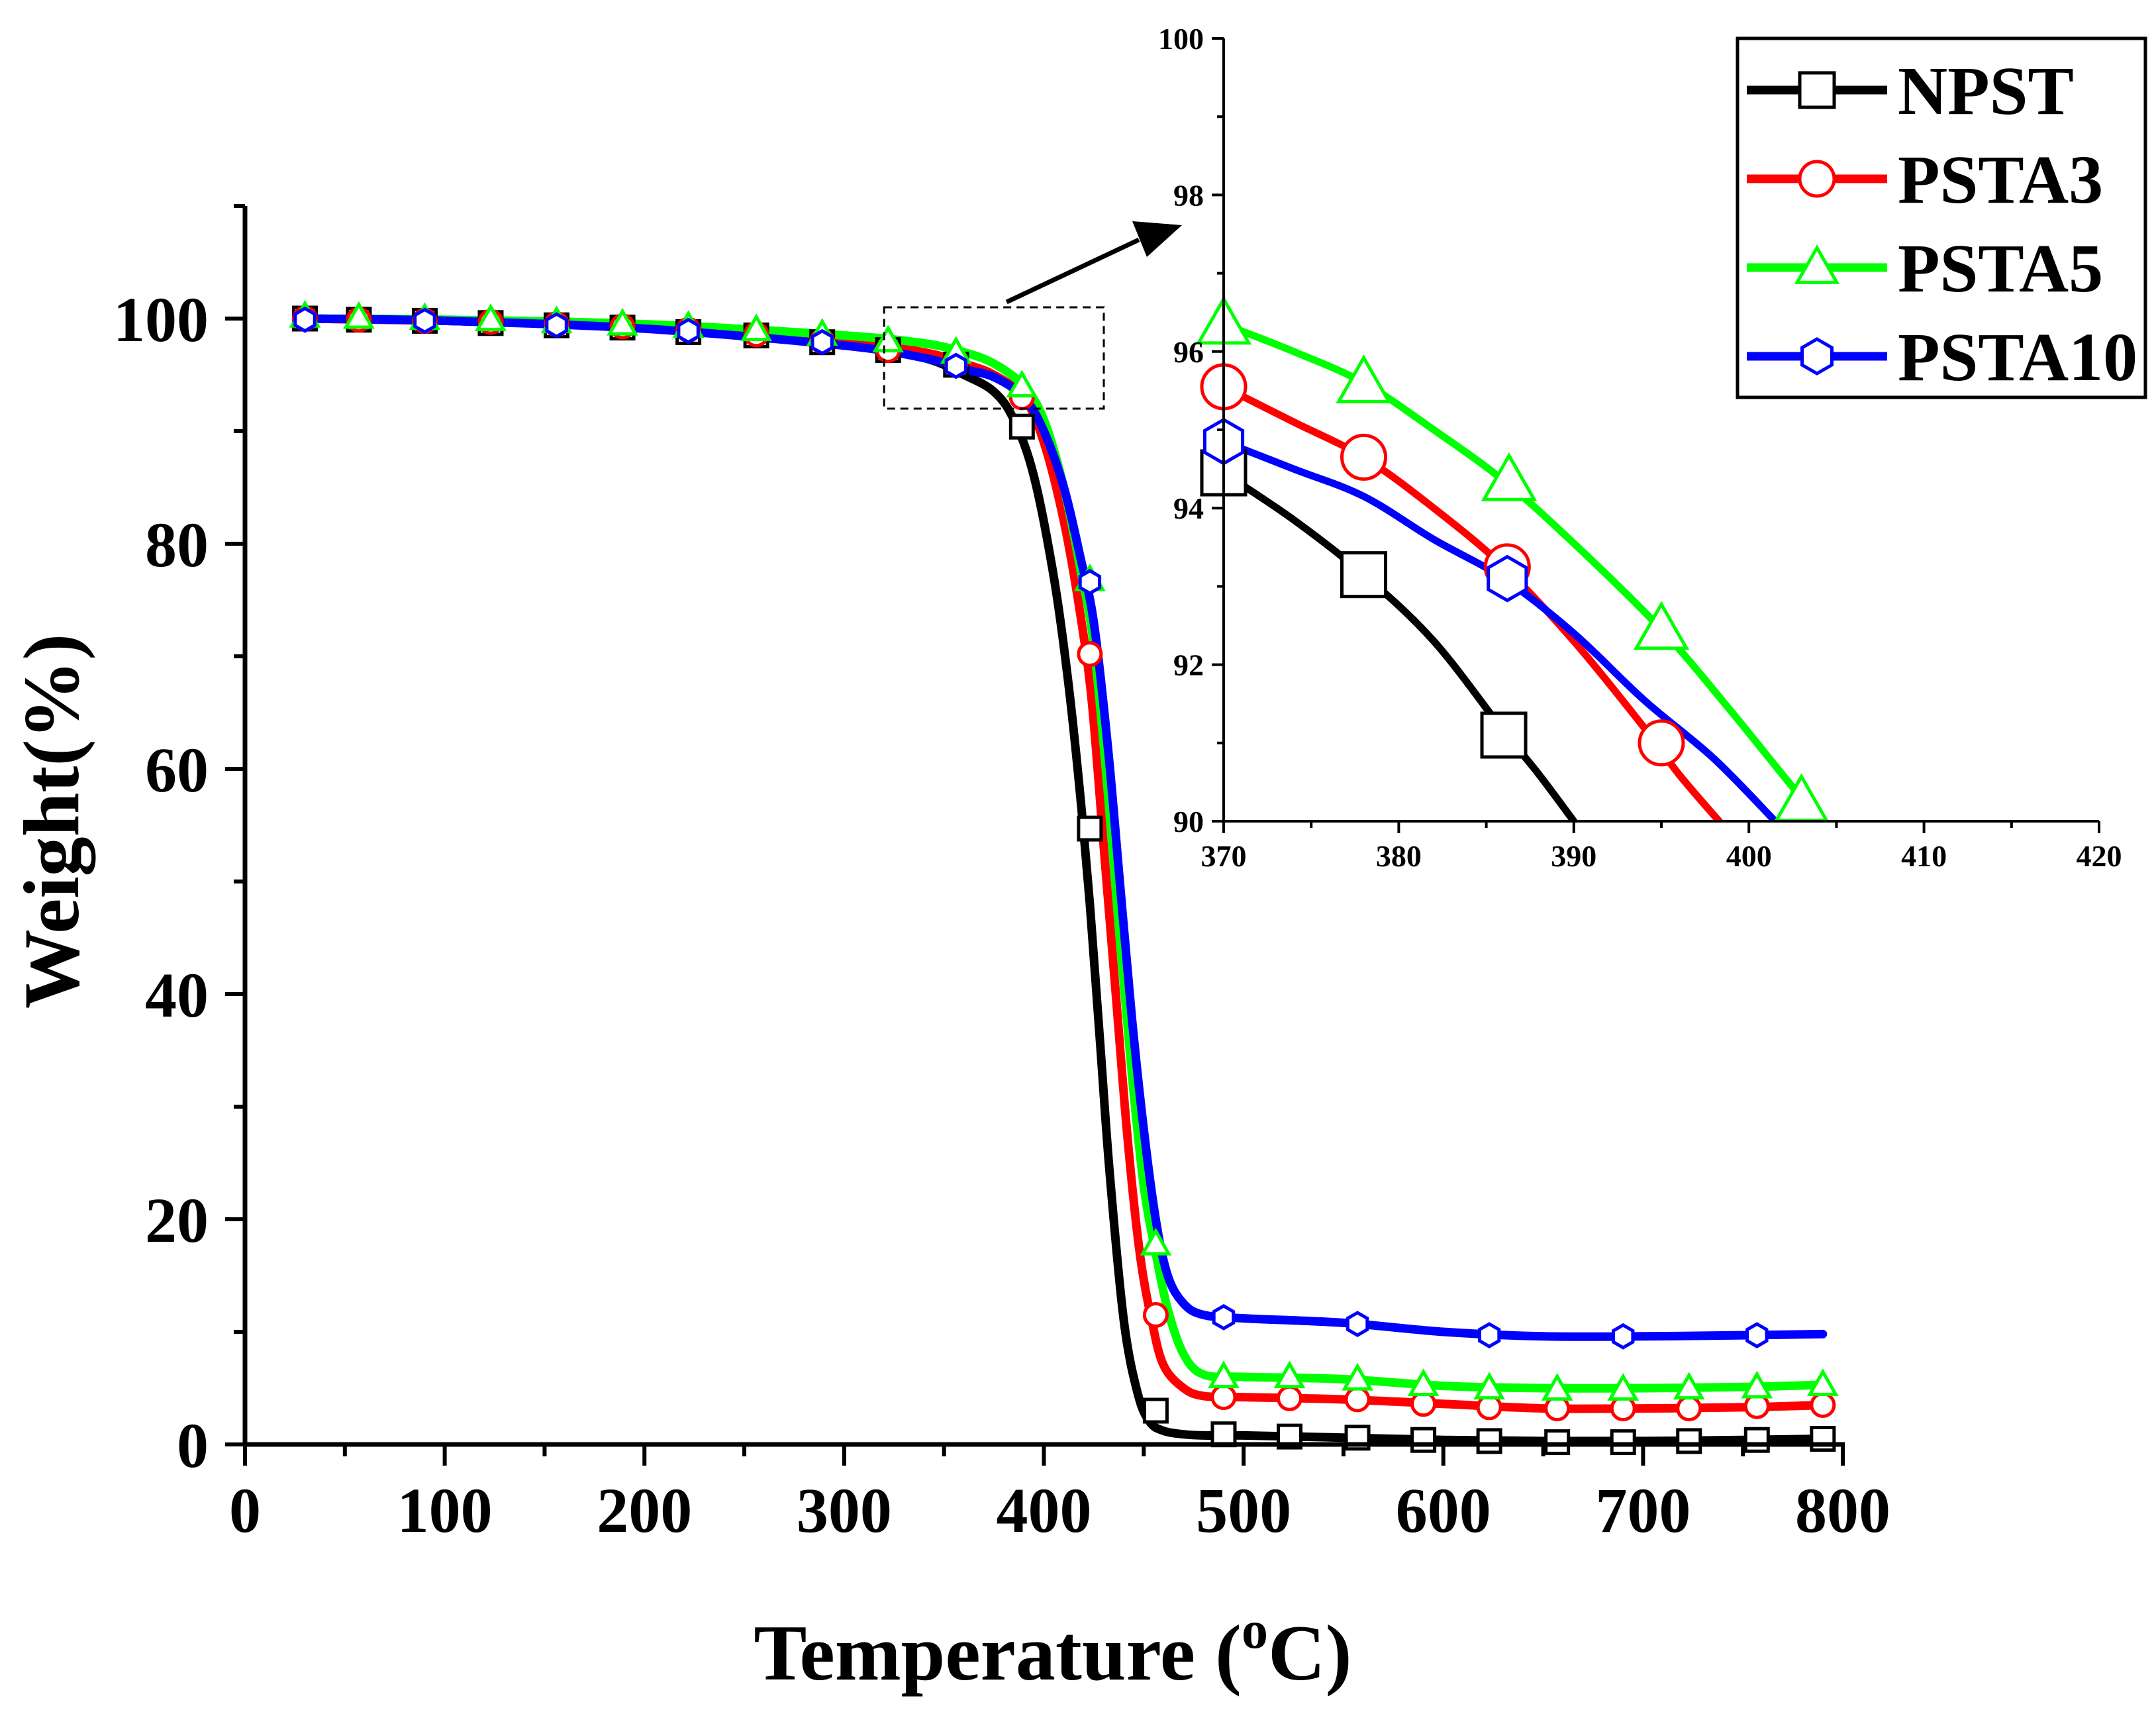  I want to click on legend-label-psta5: PSTA5, so click(2000, 268).